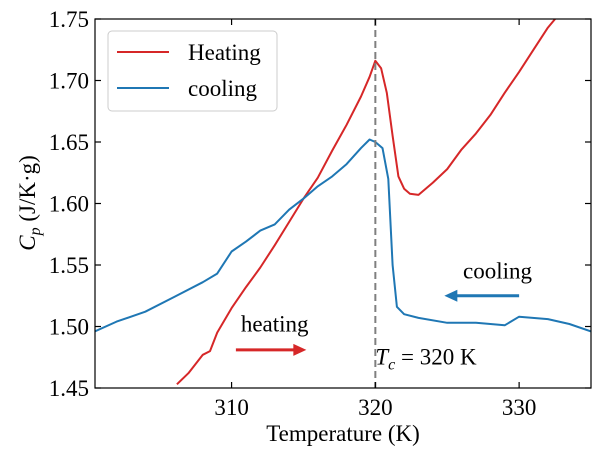 This screenshot has width=600, height=457. What do you see at coordinates (224, 52) in the screenshot?
I see `legend-label-heating: Heating` at bounding box center [224, 52].